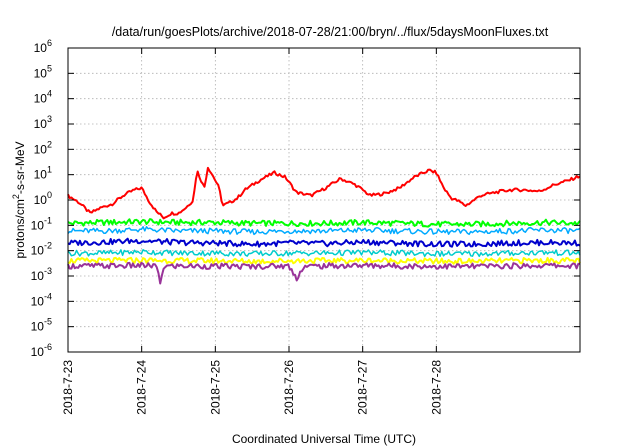 Image resolution: width=640 pixels, height=448 pixels. Describe the element at coordinates (324, 439) in the screenshot. I see `x-axis-label: Coordinated Universal Time (UTC)` at that location.